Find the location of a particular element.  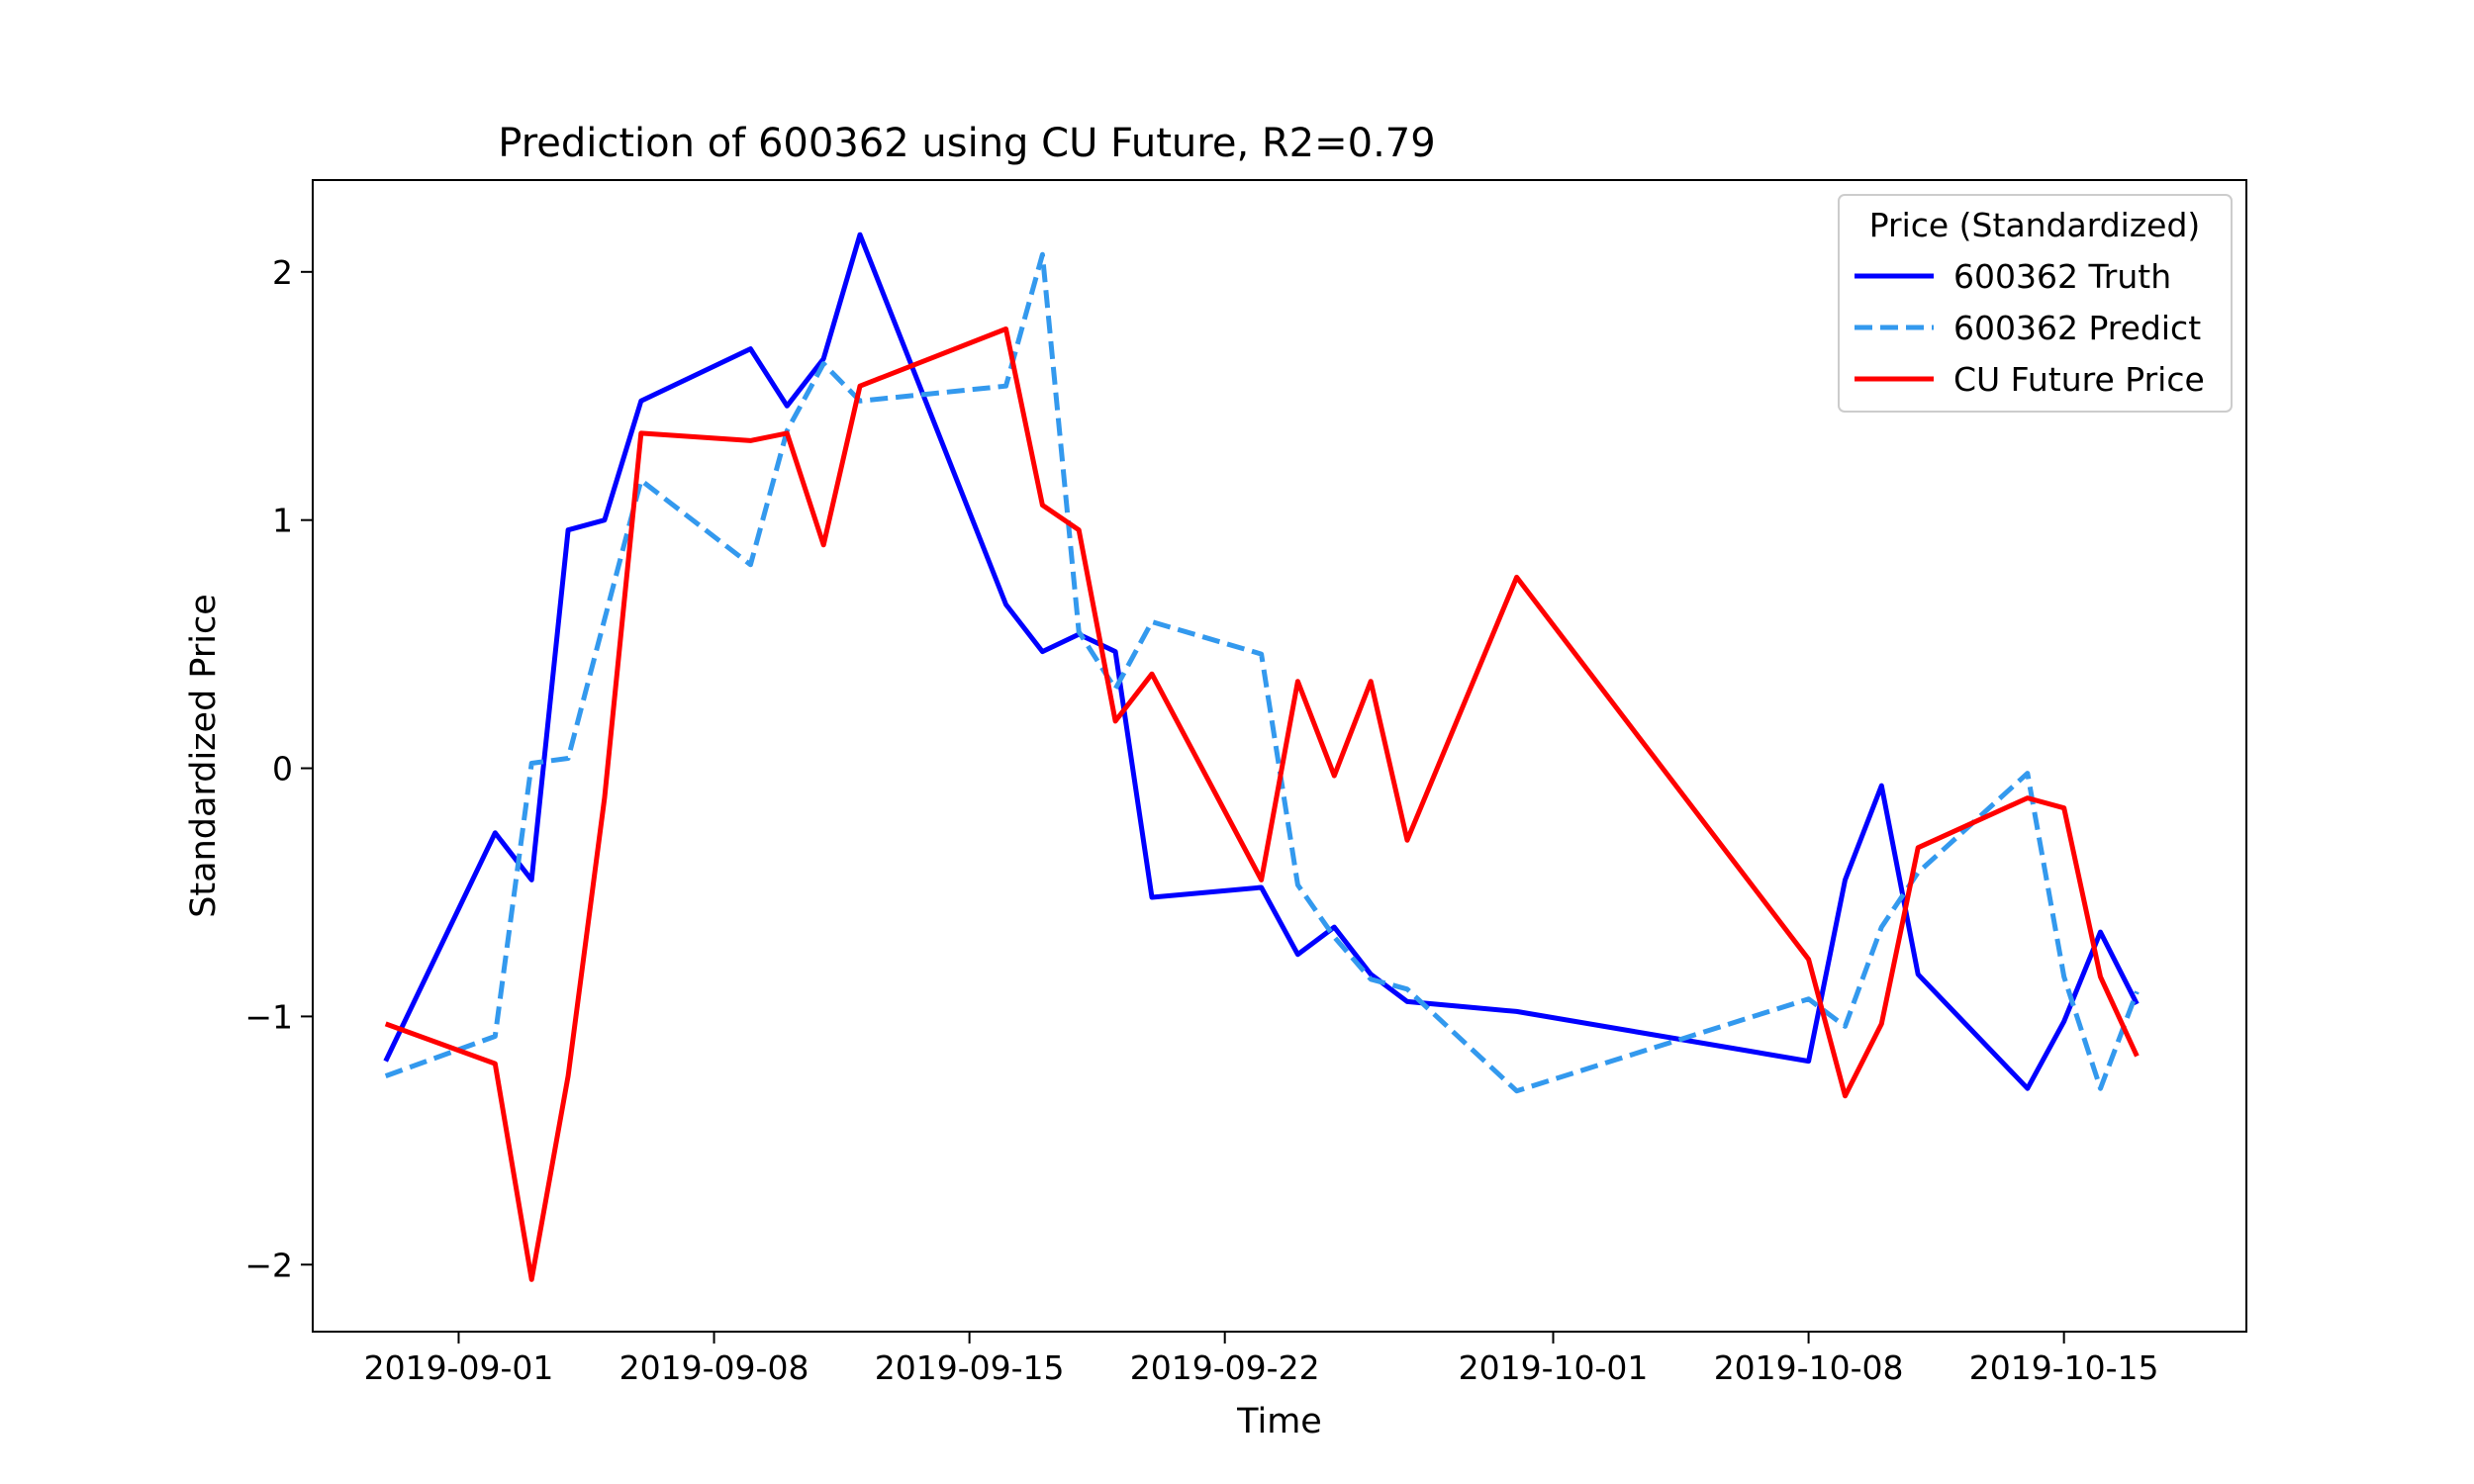

y-axis: −2 −1 0 1 2 is located at coordinates (279, 768).